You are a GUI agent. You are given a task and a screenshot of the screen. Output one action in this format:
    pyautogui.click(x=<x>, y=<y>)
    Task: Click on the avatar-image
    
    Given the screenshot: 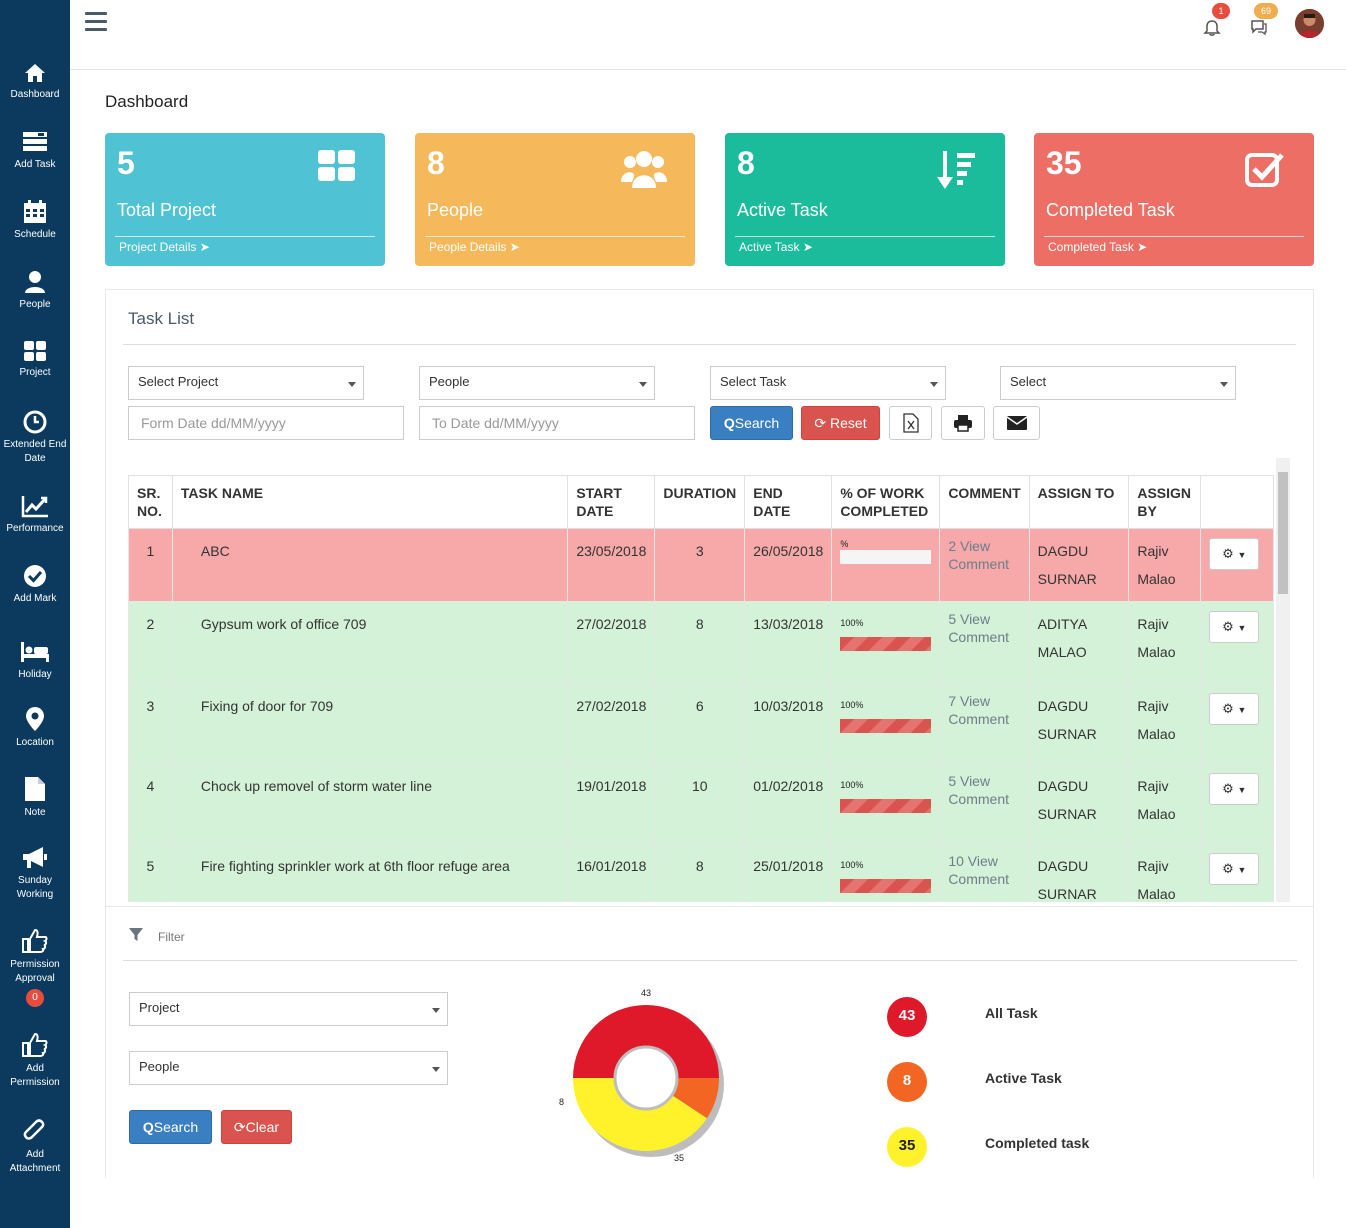 What is the action you would take?
    pyautogui.click(x=1309, y=23)
    